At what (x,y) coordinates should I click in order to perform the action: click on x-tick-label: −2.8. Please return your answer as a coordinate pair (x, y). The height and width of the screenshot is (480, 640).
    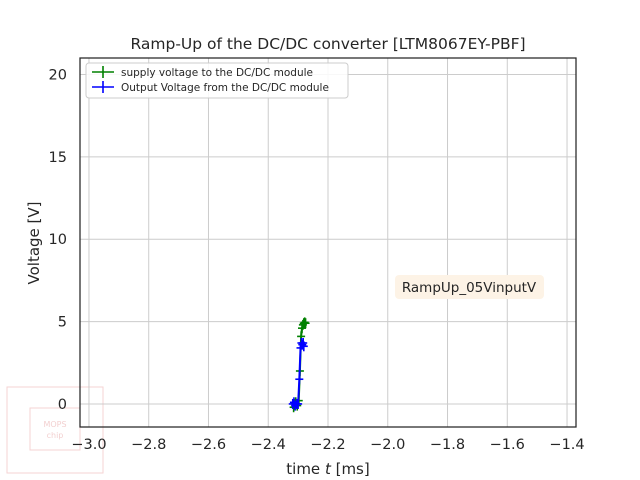
    Looking at the image, I should click on (148, 445).